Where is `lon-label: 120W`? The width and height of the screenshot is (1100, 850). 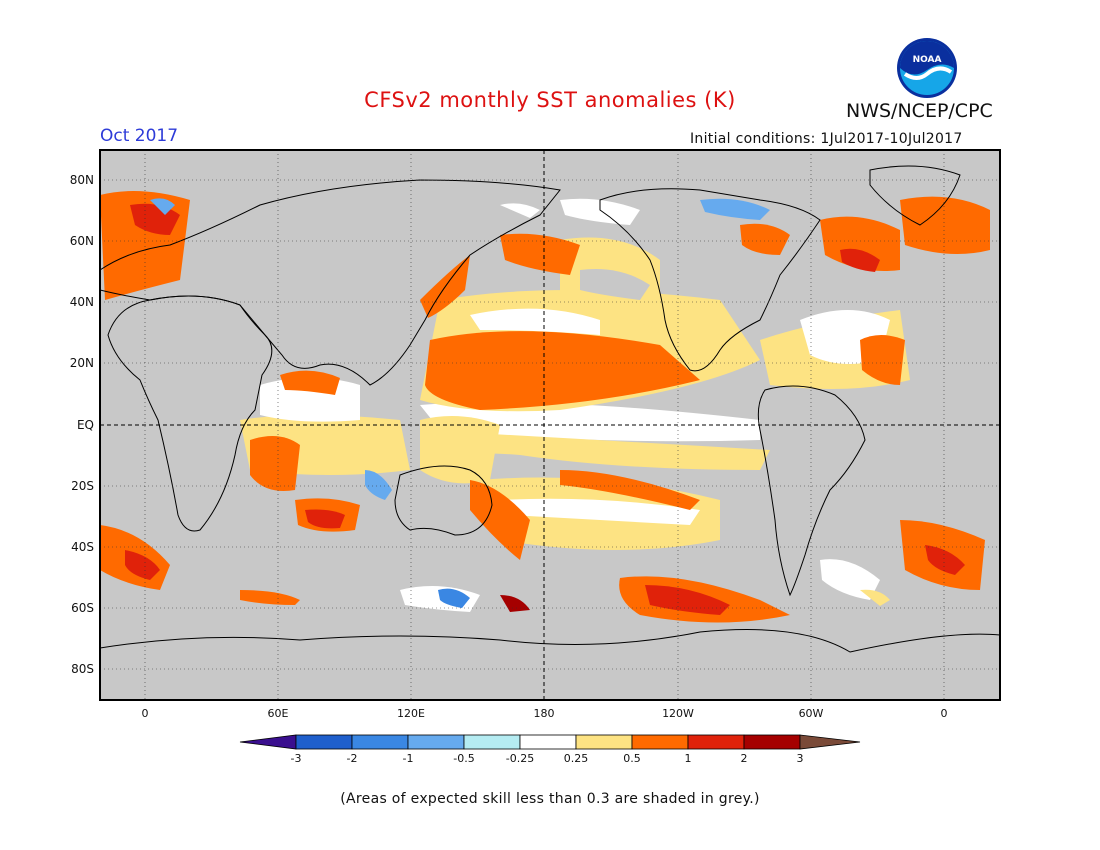
lon-label: 120W is located at coordinates (678, 713).